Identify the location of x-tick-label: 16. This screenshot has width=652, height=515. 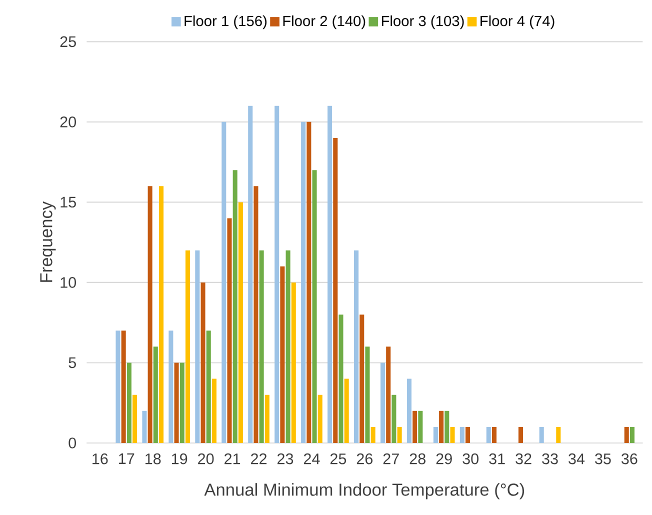
(100, 458).